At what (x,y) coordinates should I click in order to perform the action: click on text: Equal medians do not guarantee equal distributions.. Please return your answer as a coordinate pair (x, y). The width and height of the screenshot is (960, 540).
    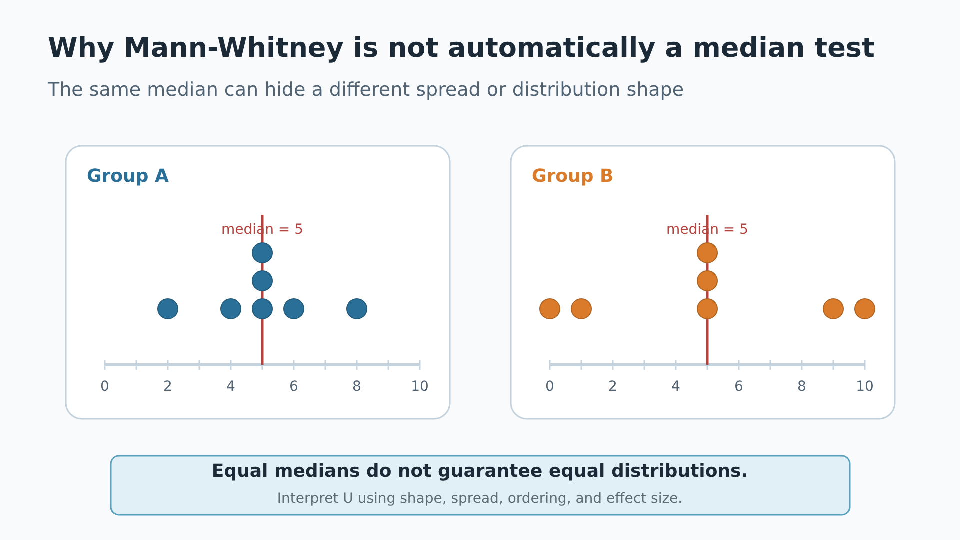
    Looking at the image, I should click on (480, 471).